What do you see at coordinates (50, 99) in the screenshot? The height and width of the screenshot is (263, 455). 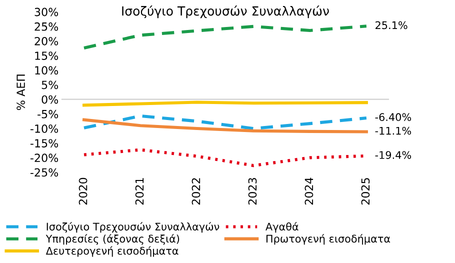 I see `y-tick-label: 0%` at bounding box center [50, 99].